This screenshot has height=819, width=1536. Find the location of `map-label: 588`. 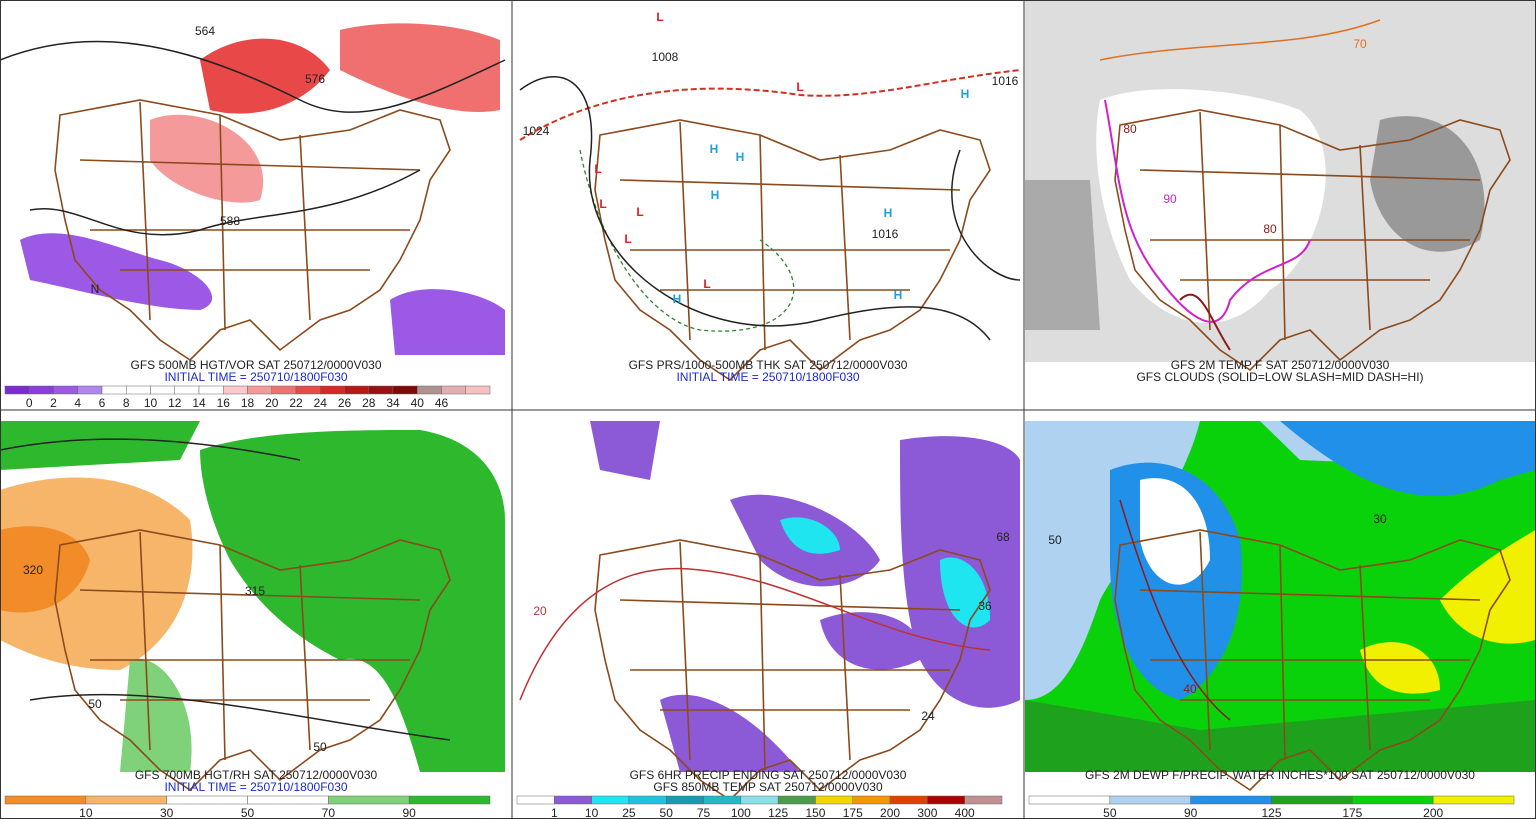

map-label: 588 is located at coordinates (230, 221).